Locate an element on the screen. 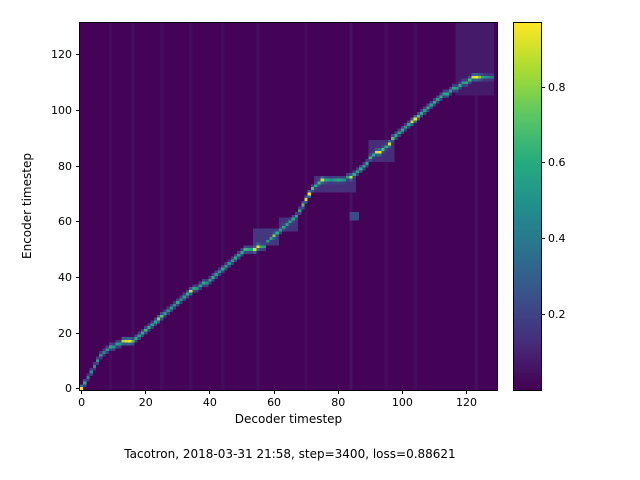  y-tick-label: 40 is located at coordinates (65, 277).